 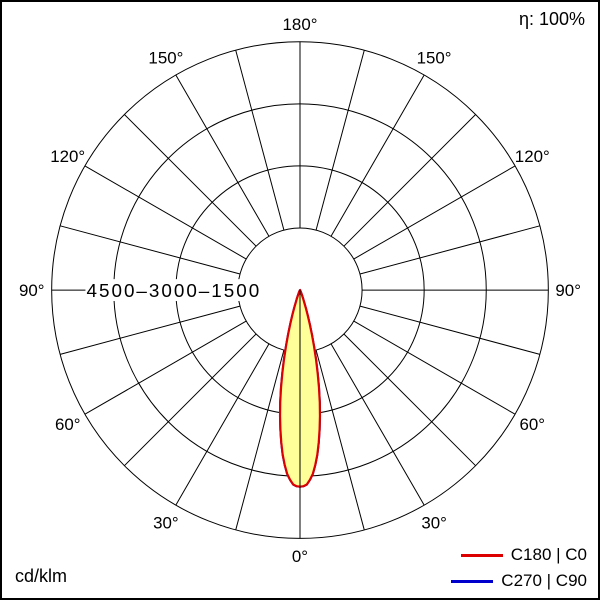 What do you see at coordinates (340, 140) in the screenshot?
I see `spoke-165-icon` at bounding box center [340, 140].